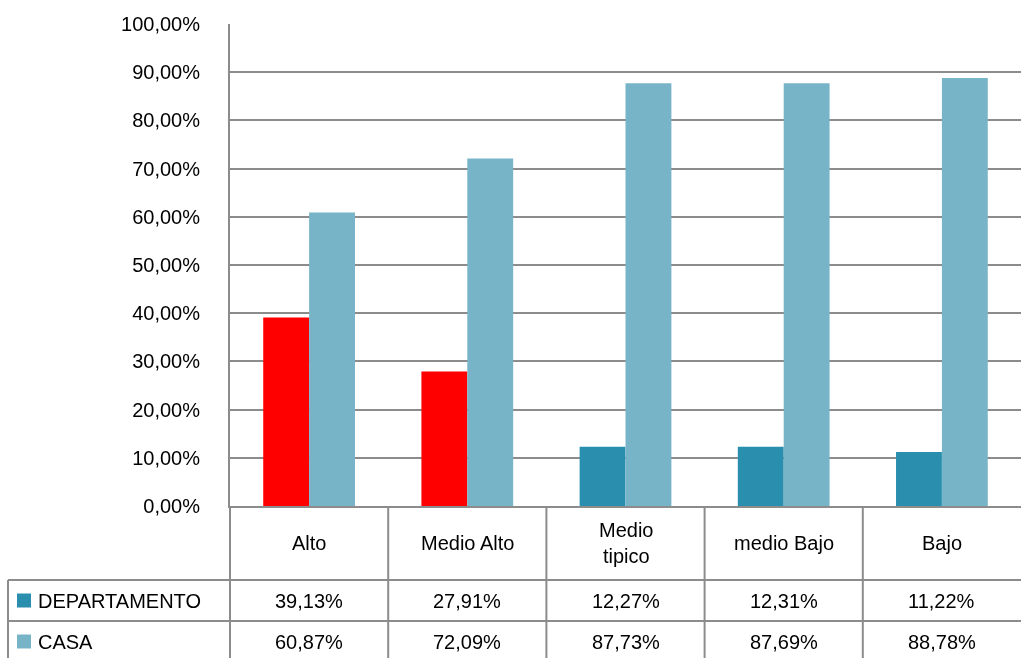  I want to click on y-tick-label: 90,00%, so click(166, 72).